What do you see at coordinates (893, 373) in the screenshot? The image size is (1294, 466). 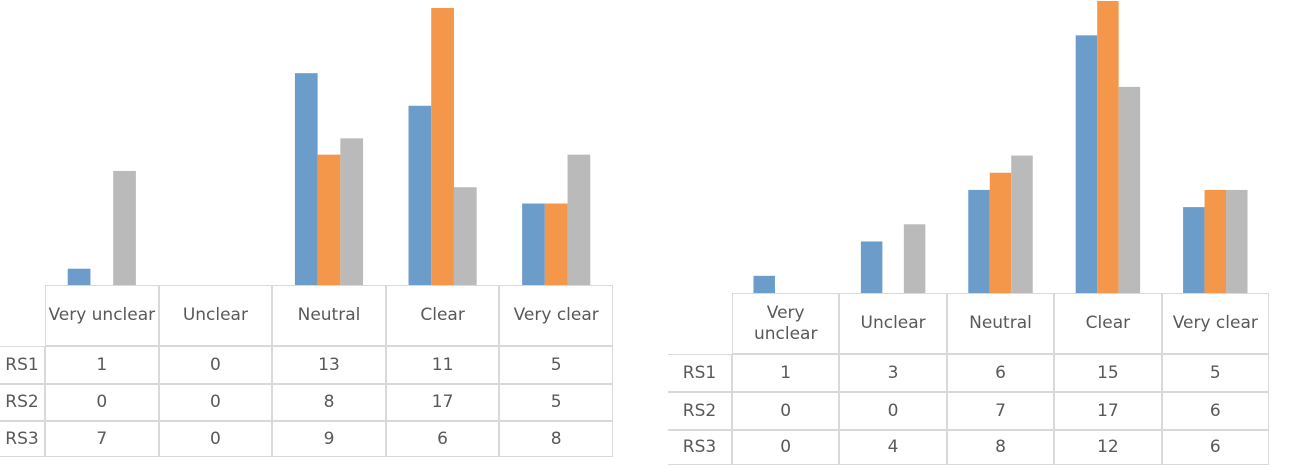 I see `value-cell: 3` at bounding box center [893, 373].